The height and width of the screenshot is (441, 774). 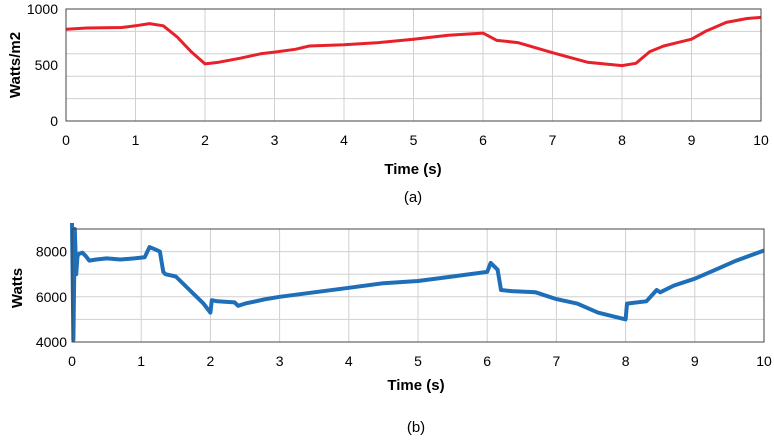 What do you see at coordinates (42, 9) in the screenshot?
I see `y-tick-label: 1000` at bounding box center [42, 9].